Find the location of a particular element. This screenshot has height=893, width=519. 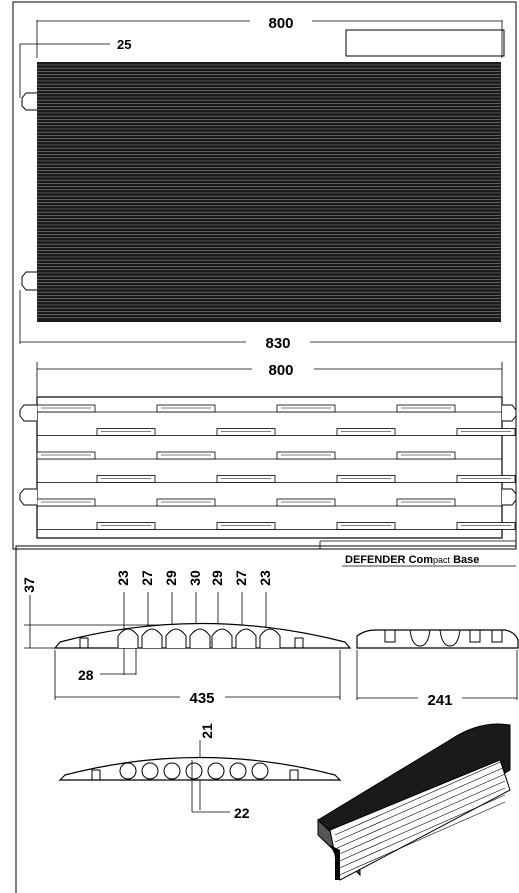

dim-bottom-width: 830 is located at coordinates (277, 343).